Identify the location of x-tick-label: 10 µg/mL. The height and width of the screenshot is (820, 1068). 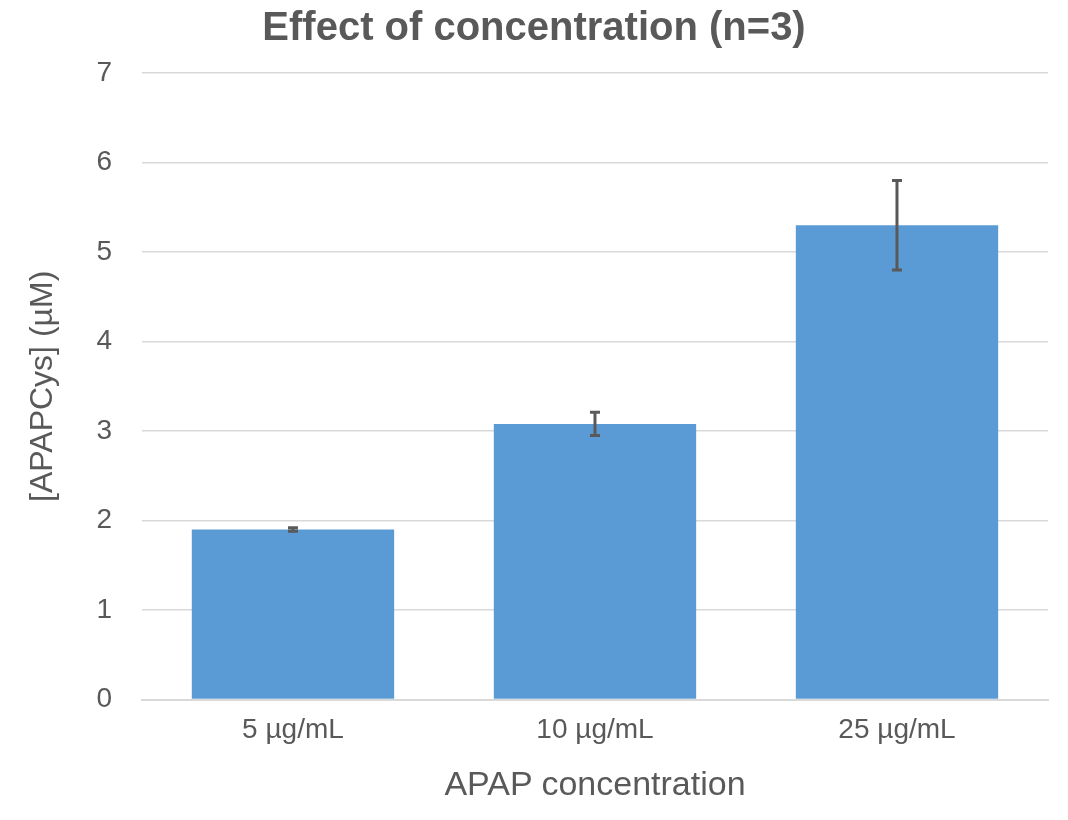
(595, 729).